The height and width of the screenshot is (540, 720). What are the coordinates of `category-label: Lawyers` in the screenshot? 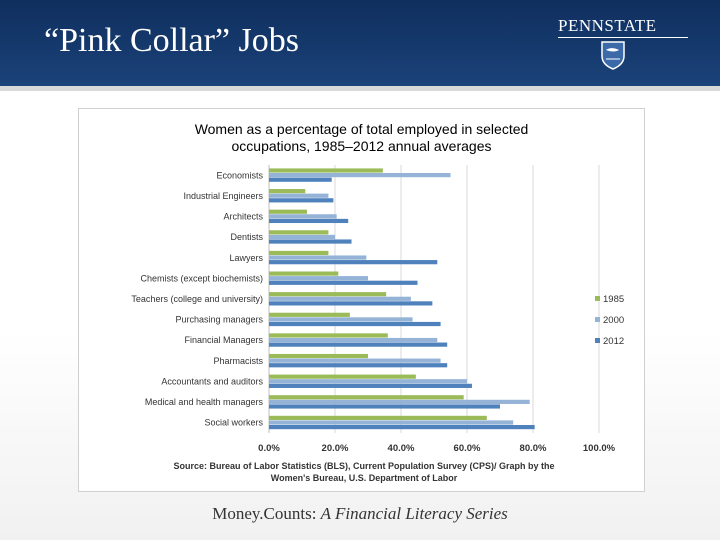 It's located at (246, 258).